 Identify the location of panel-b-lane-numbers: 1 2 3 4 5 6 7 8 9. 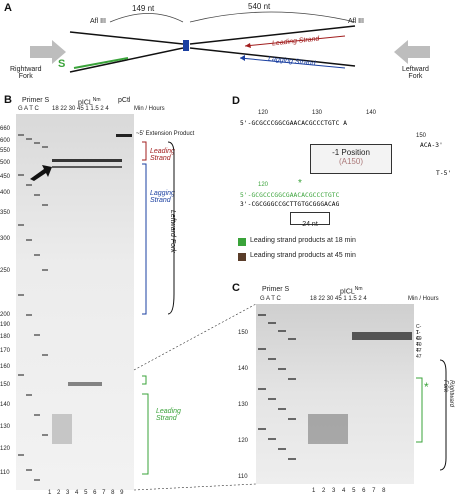
(85, 493).